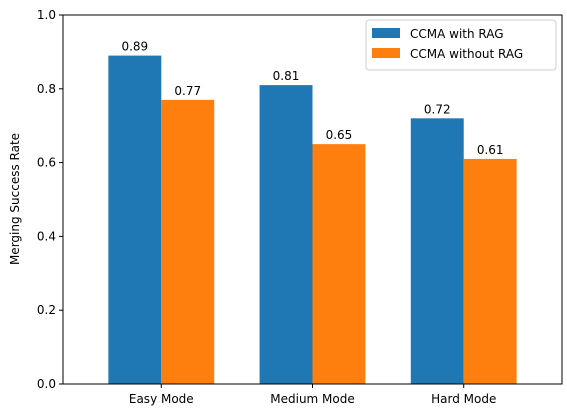 The image size is (567, 418). What do you see at coordinates (490, 271) in the screenshot?
I see `bar-ccma-without-rag-hard-mode` at bounding box center [490, 271].